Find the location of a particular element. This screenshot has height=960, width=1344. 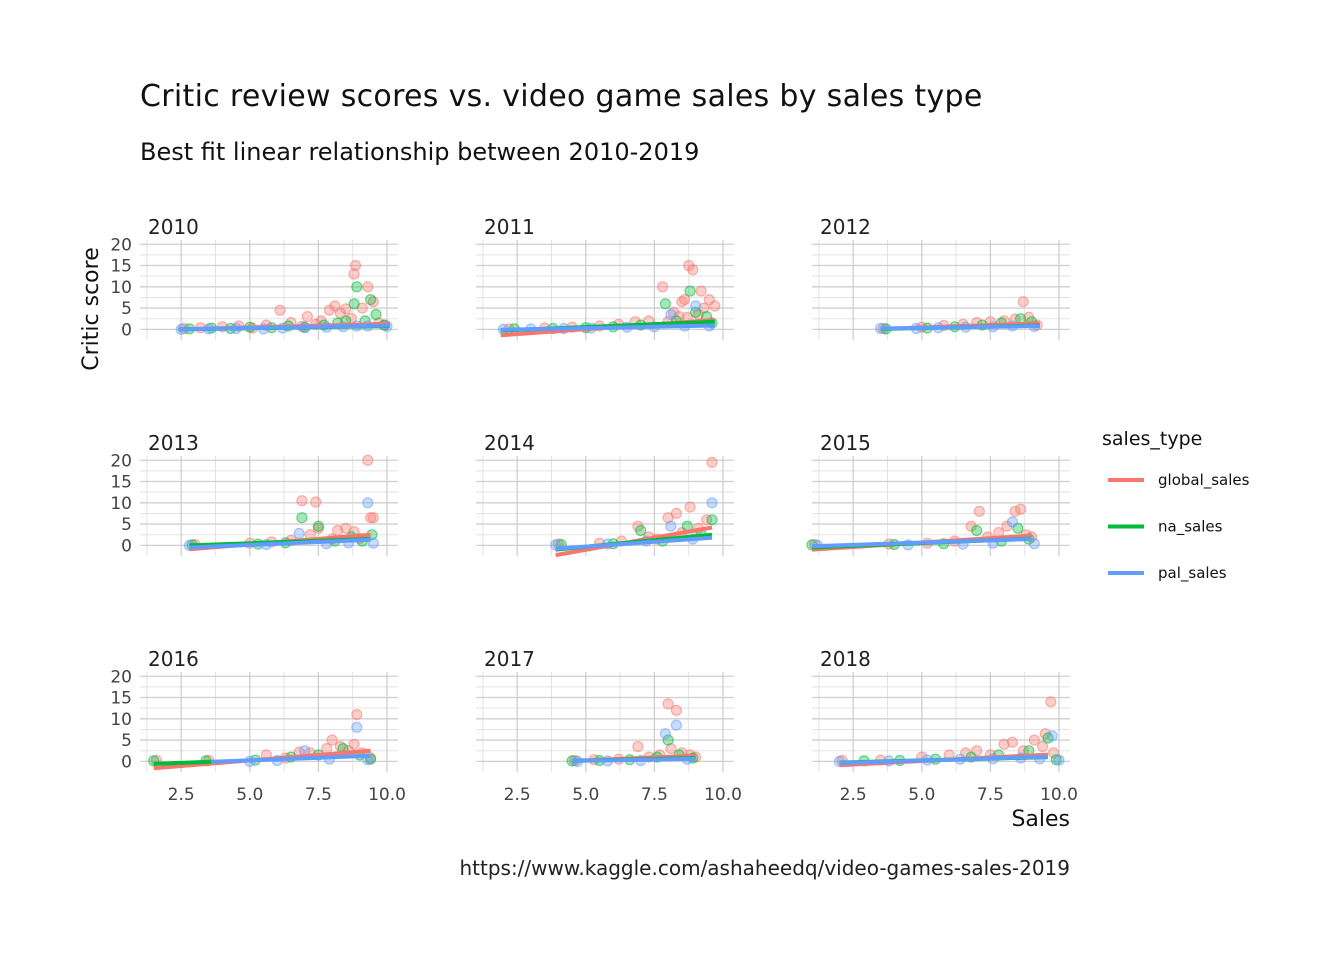

facet-panel-2011: 2011 is located at coordinates (605, 277).